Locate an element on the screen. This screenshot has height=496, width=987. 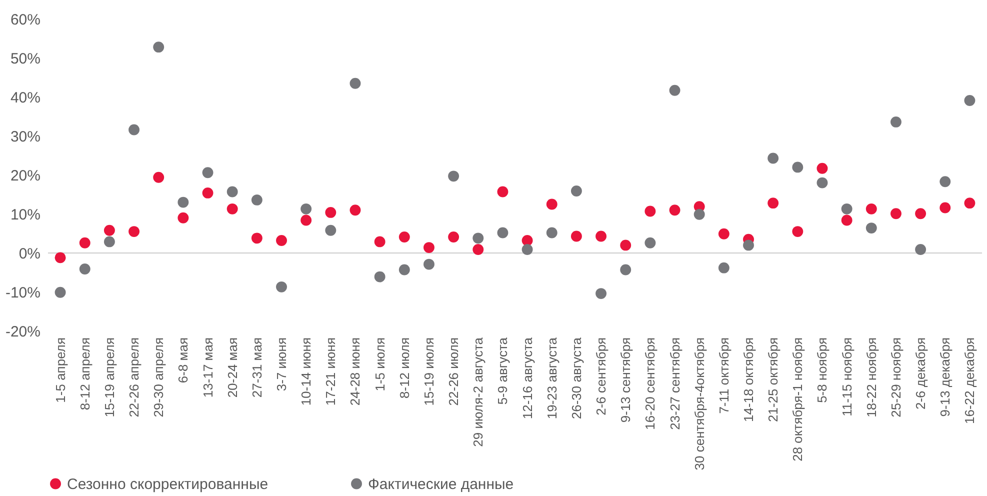
x-tick-label: 14-18 октября is located at coordinates (748, 380).